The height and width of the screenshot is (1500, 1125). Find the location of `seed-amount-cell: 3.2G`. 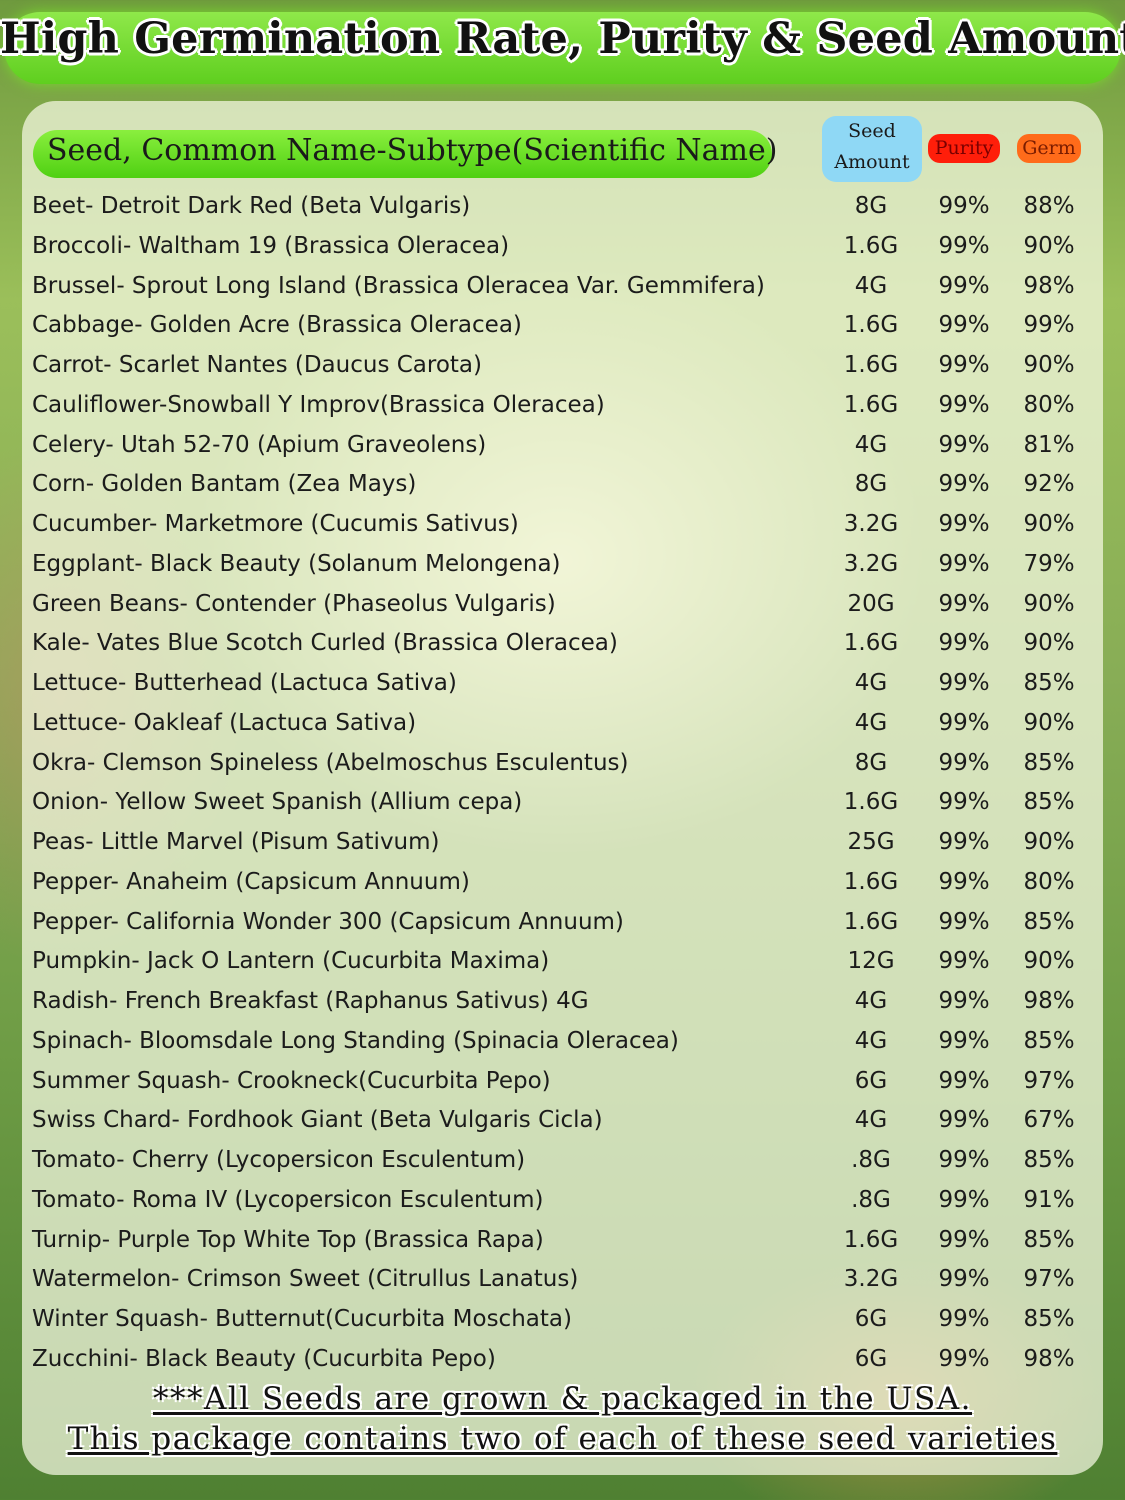

seed-amount-cell: 3.2G is located at coordinates (871, 563).